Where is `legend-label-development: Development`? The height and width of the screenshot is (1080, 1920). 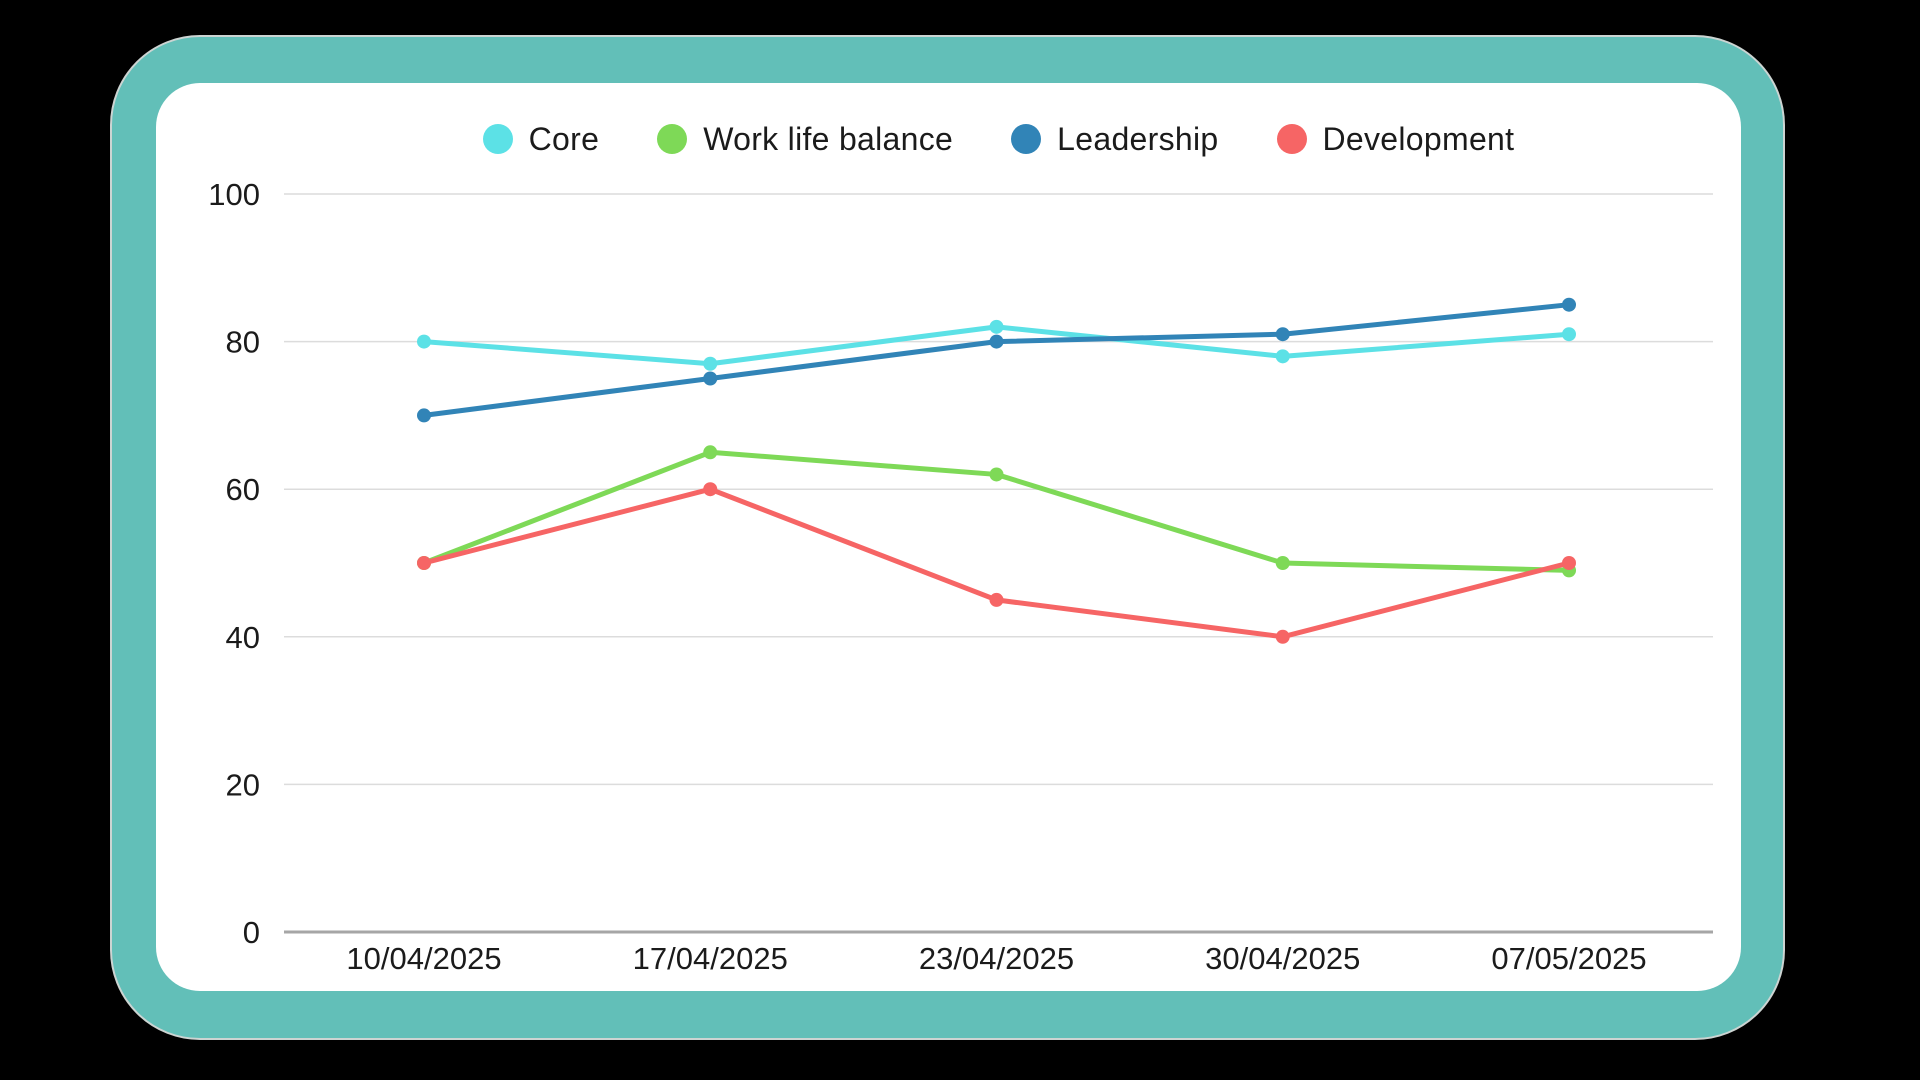 legend-label-development: Development is located at coordinates (1418, 139).